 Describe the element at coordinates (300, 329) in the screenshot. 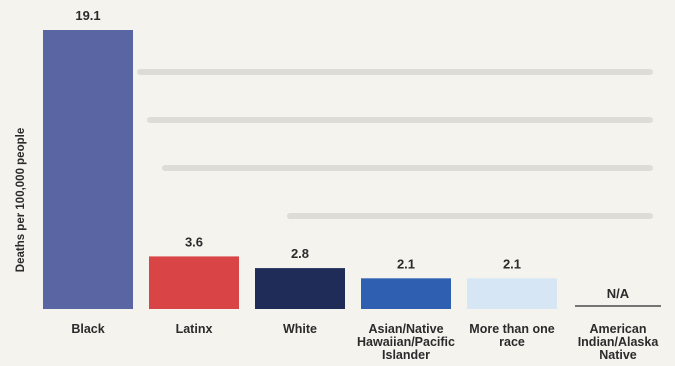

I see `category-label: White` at that location.